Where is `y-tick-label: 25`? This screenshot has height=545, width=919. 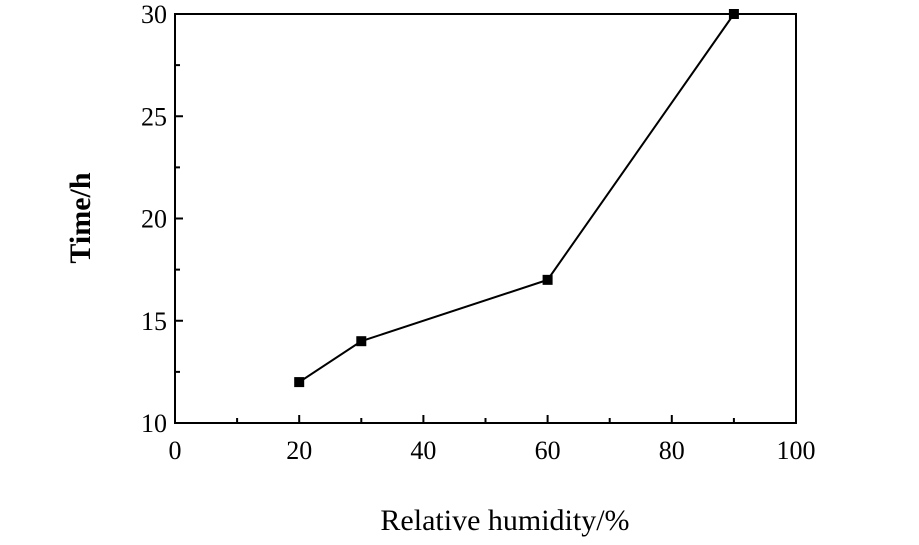 y-tick-label: 25 is located at coordinates (154, 116).